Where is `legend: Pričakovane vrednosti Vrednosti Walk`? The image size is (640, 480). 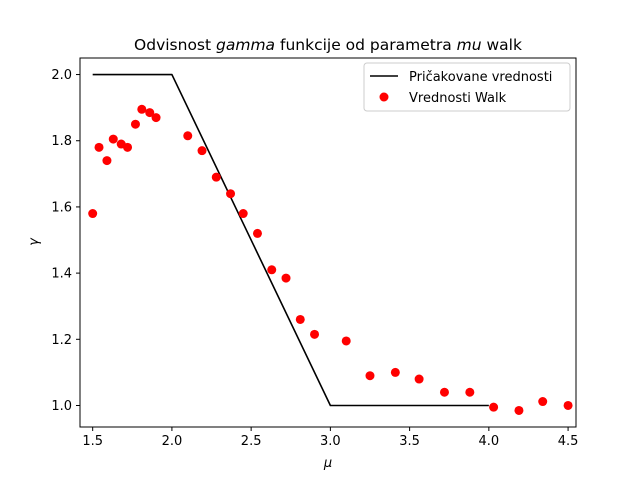 legend: Pričakovane vrednosti Vrednosti Walk is located at coordinates (467, 87).